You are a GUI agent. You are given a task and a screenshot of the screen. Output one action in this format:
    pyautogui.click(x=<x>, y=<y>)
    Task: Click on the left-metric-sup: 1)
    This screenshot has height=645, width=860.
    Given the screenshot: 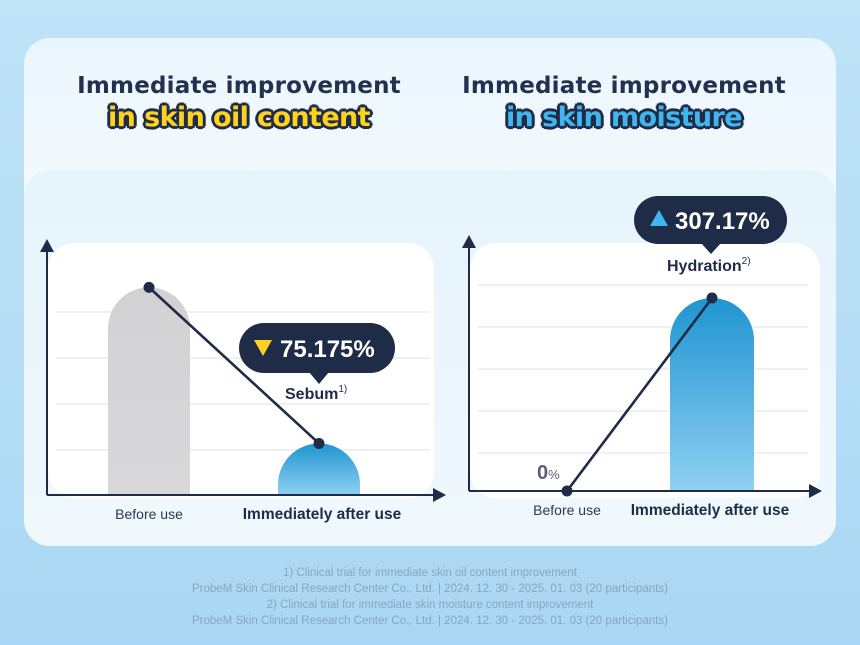 What is the action you would take?
    pyautogui.click(x=342, y=389)
    